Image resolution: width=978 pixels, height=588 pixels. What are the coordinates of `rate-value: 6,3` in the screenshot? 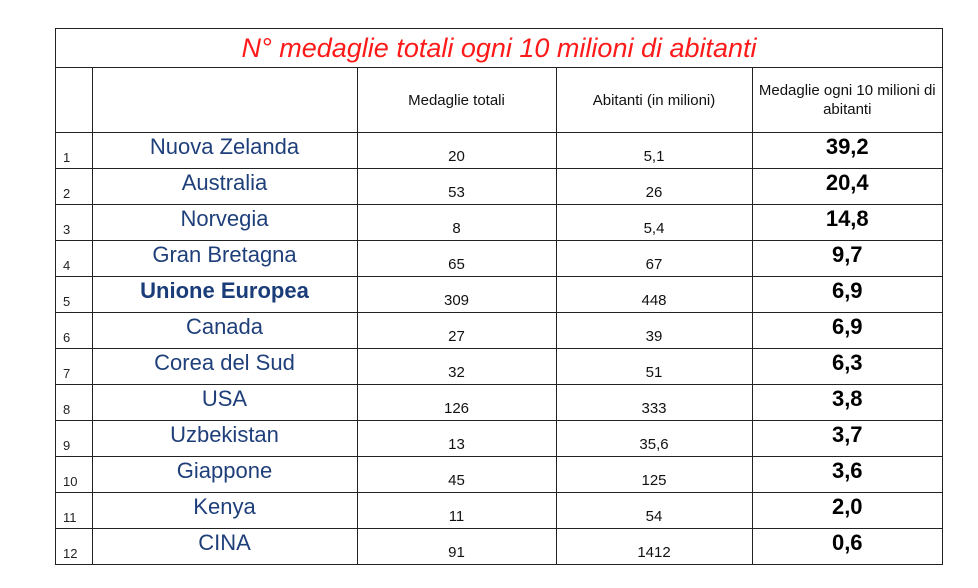 It's located at (847, 366).